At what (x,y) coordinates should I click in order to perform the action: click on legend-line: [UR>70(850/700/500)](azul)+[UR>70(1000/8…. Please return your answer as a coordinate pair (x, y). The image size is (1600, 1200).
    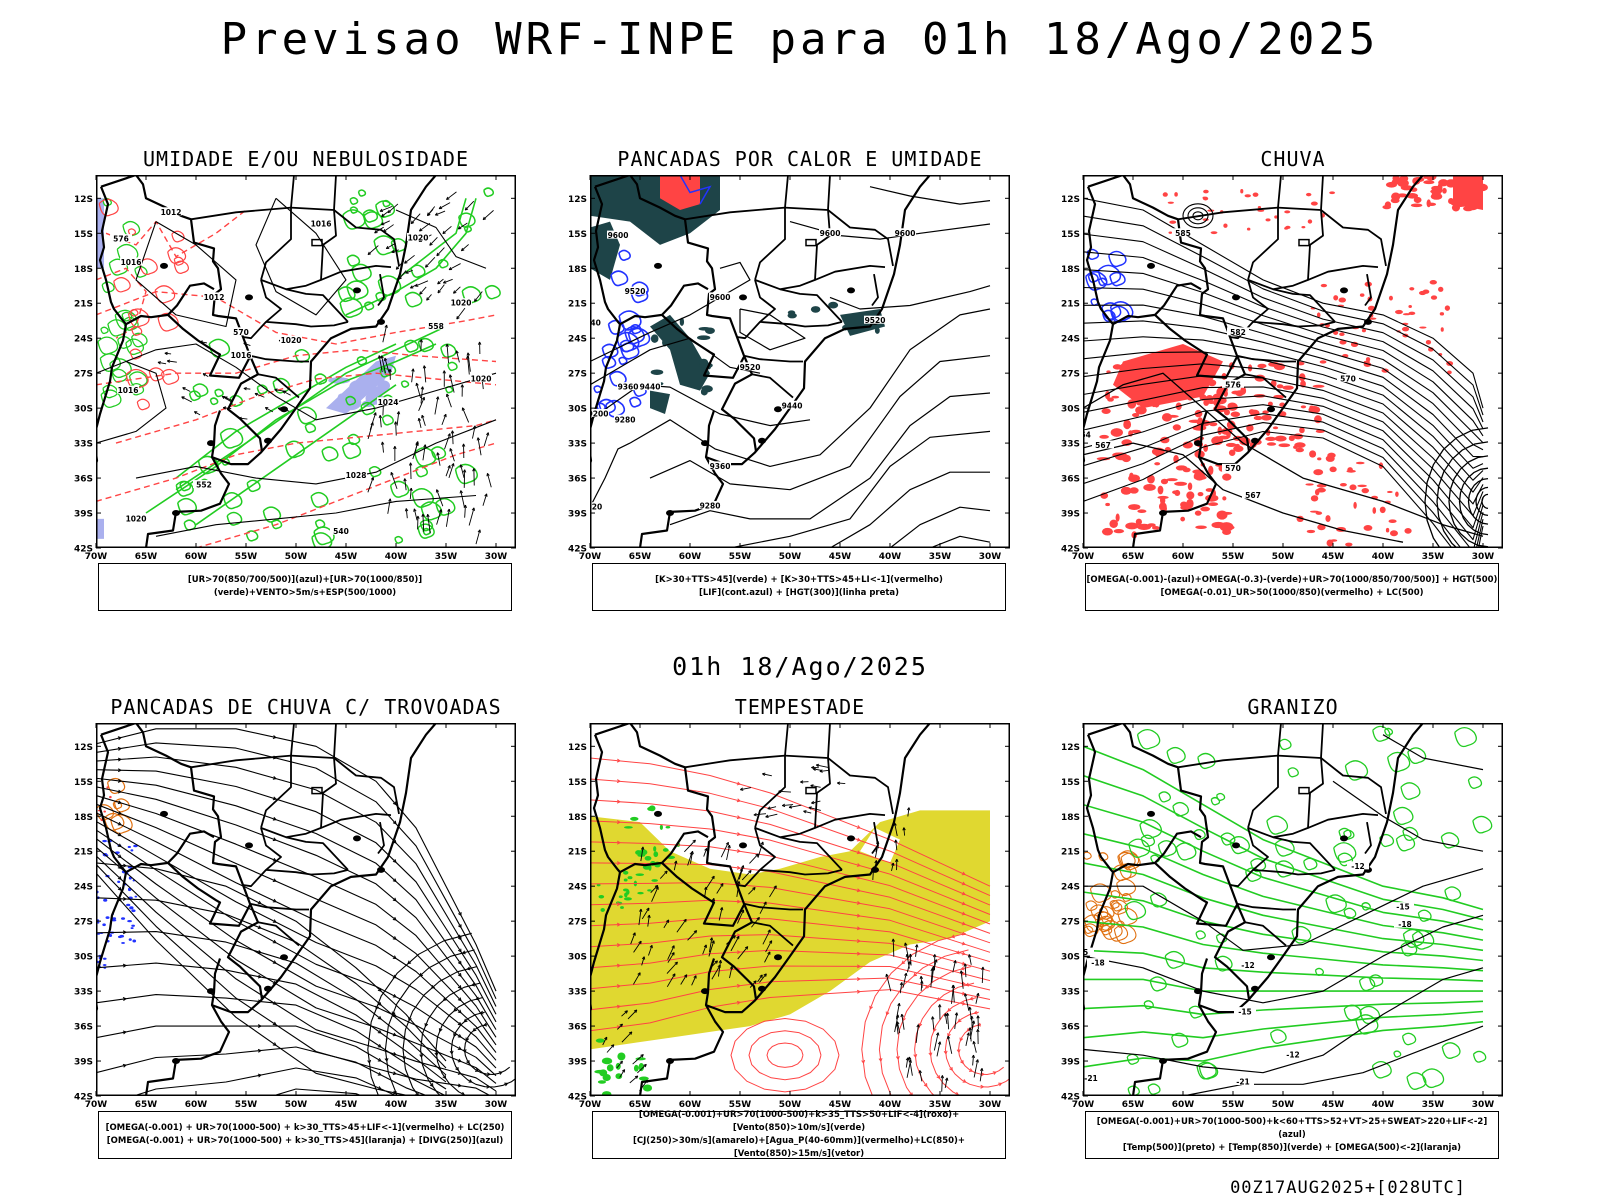
    Looking at the image, I should click on (305, 586).